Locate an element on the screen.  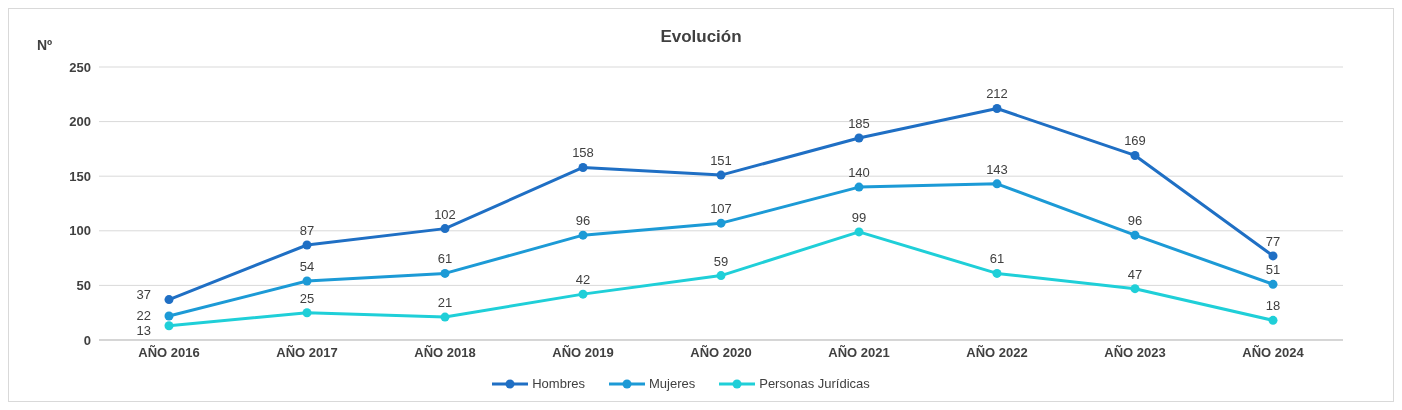
data-label: 47 is located at coordinates (1135, 274).